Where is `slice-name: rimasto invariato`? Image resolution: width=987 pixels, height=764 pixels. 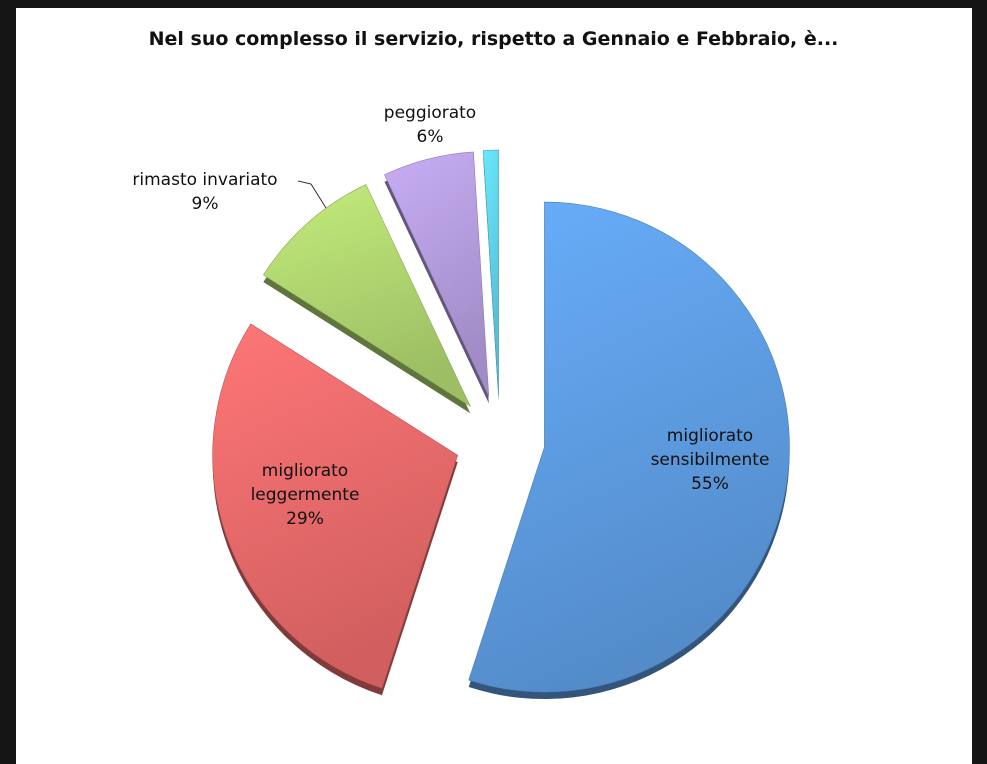 slice-name: rimasto invariato is located at coordinates (205, 180).